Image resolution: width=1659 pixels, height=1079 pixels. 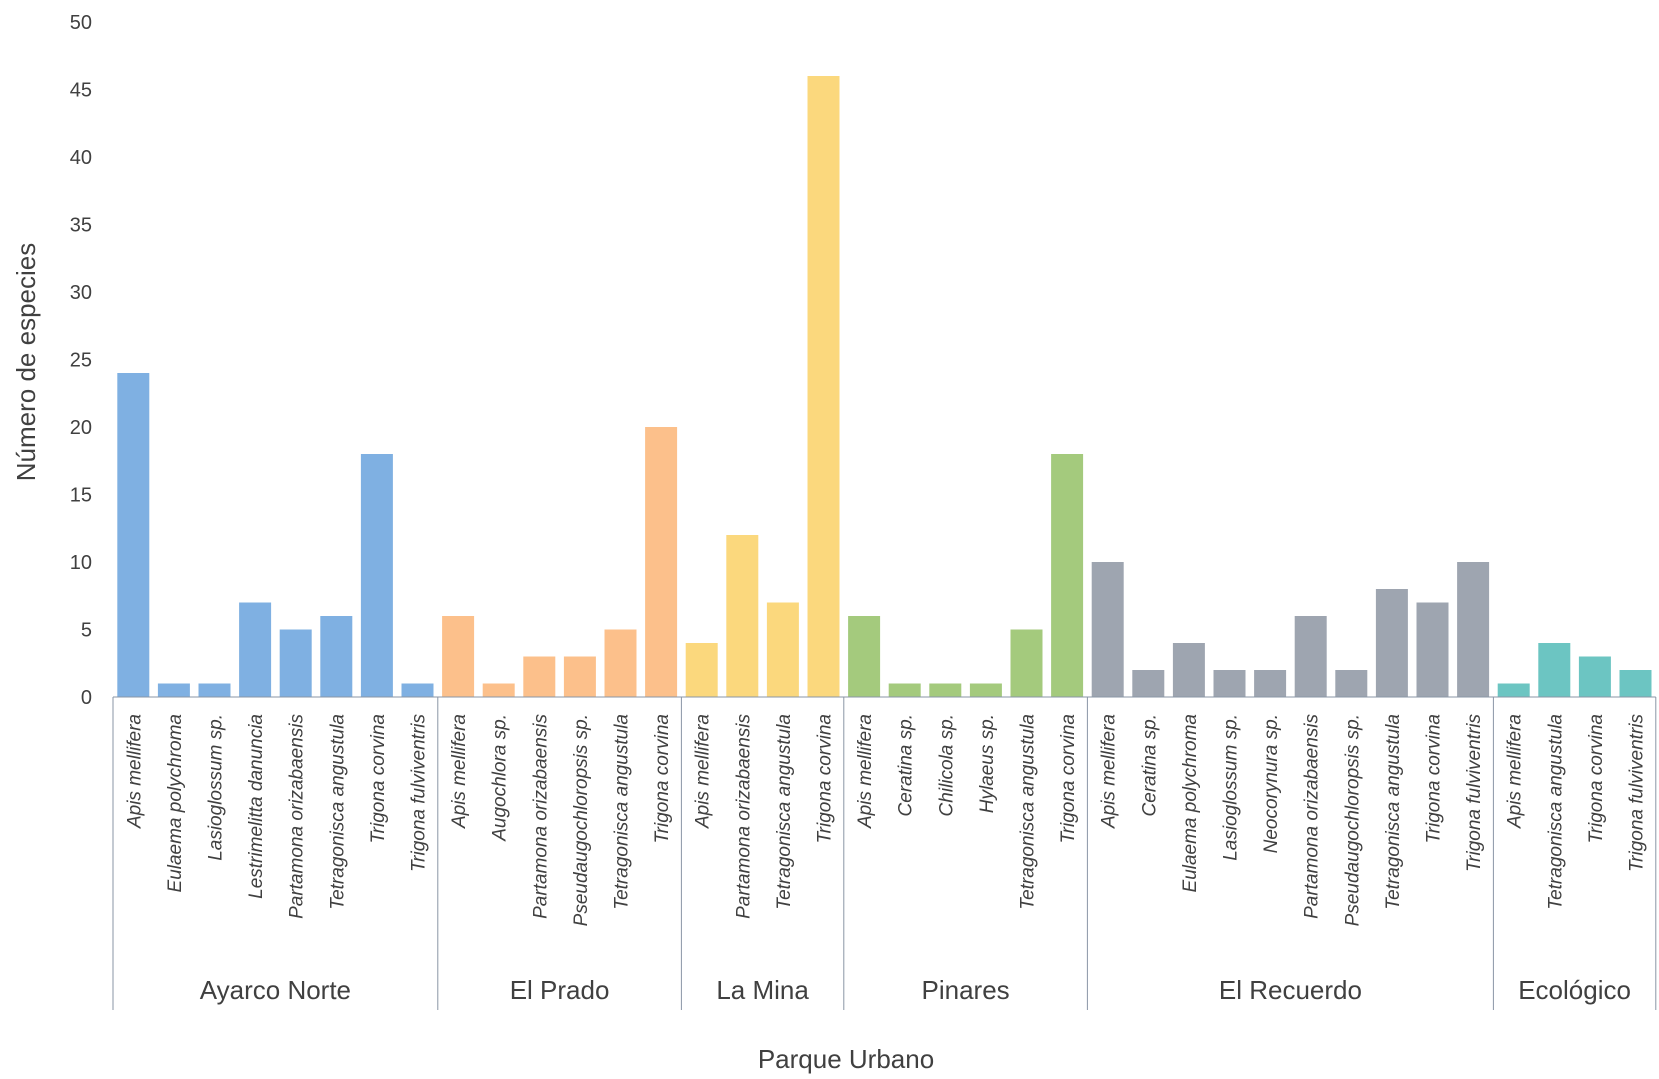 I want to click on y-tick-label: 10, so click(x=81, y=563).